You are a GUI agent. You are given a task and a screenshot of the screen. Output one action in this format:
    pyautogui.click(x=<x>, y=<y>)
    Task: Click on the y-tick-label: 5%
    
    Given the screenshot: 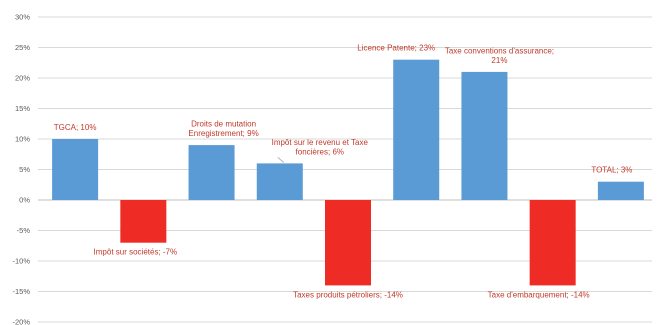 What is the action you would take?
    pyautogui.click(x=24, y=169)
    